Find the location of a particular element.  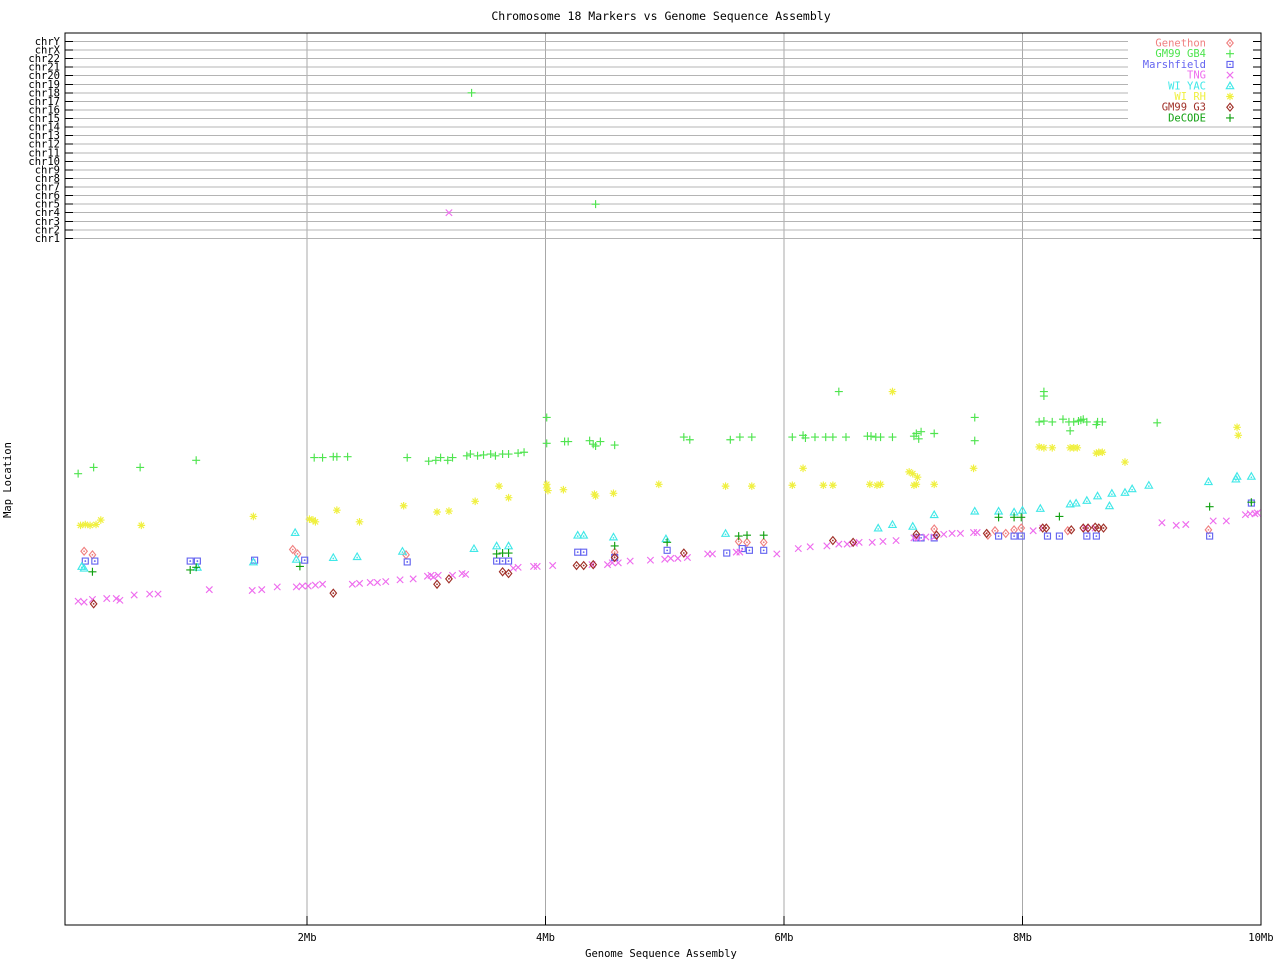

legend-label: GM99 G3 is located at coordinates (1184, 108).